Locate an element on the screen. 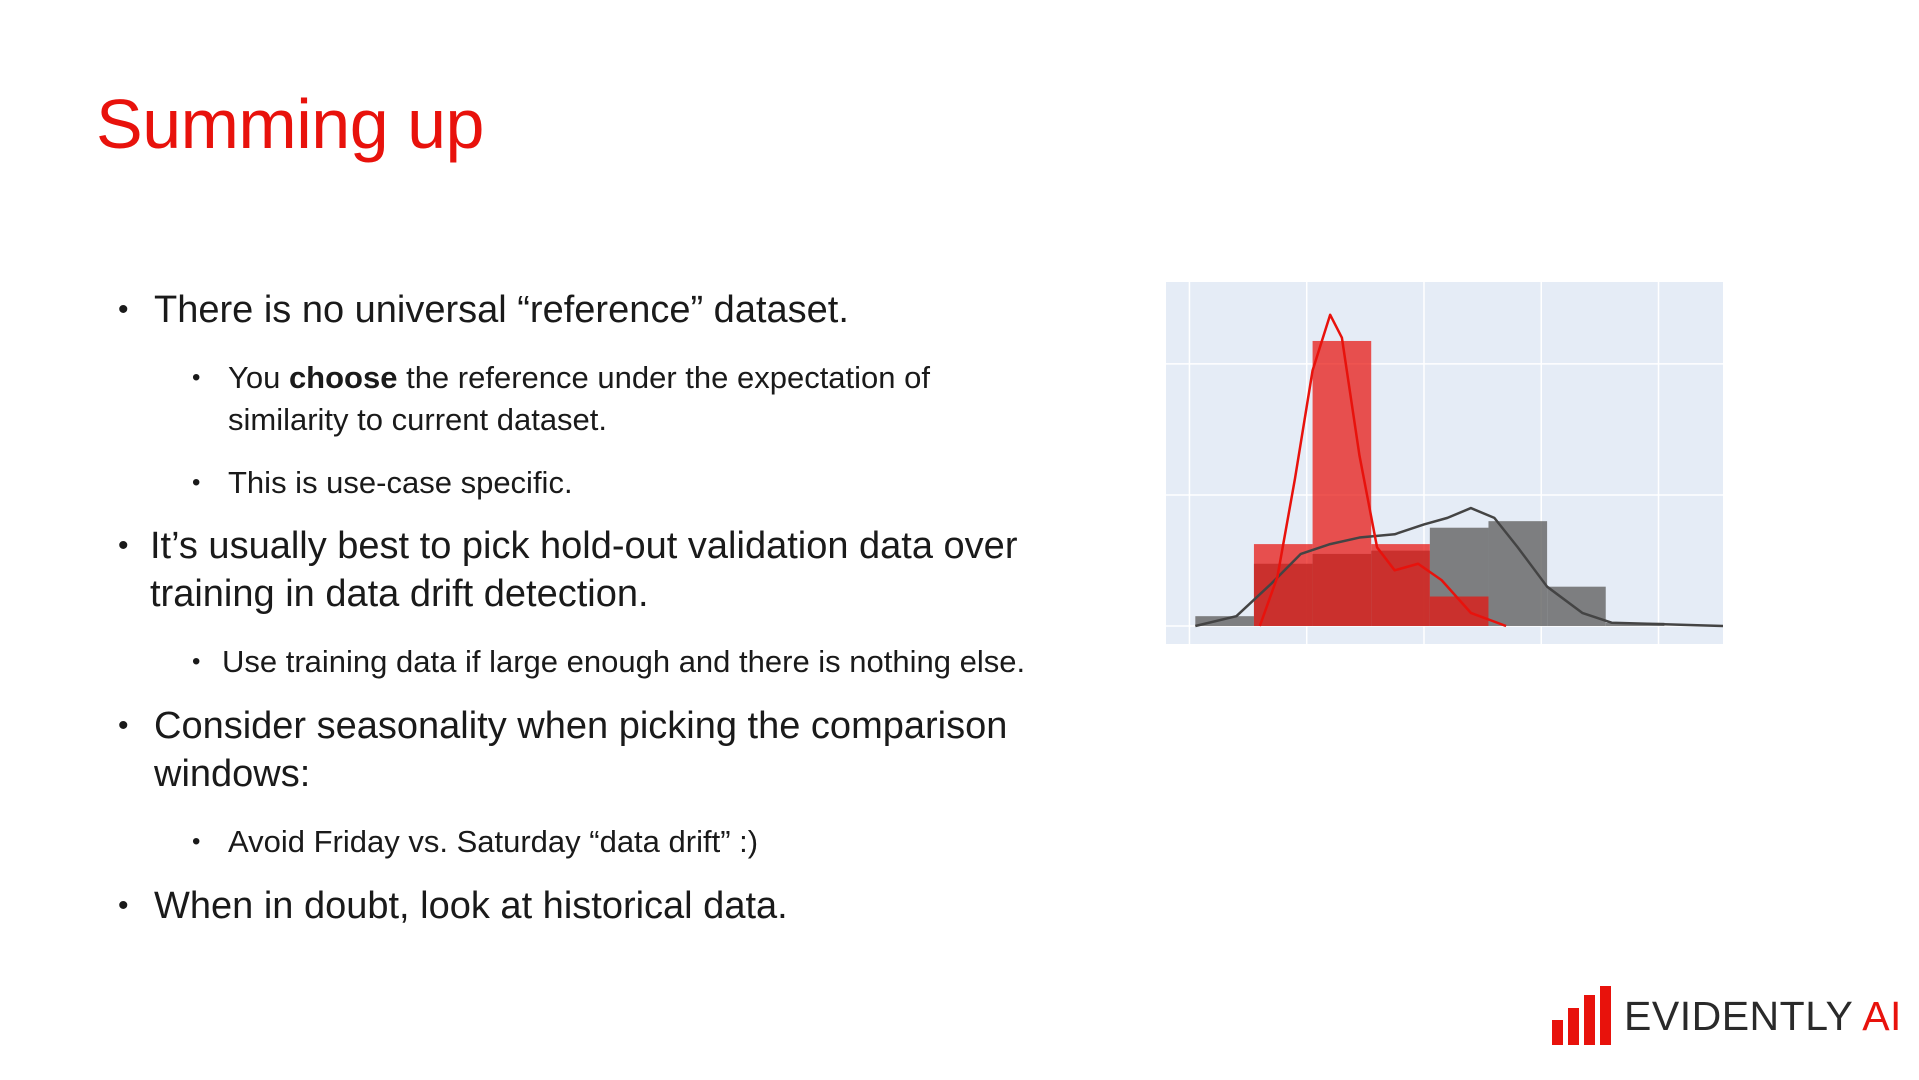 The image size is (1919, 1080). logo-text-accent: AI is located at coordinates (1882, 1016).